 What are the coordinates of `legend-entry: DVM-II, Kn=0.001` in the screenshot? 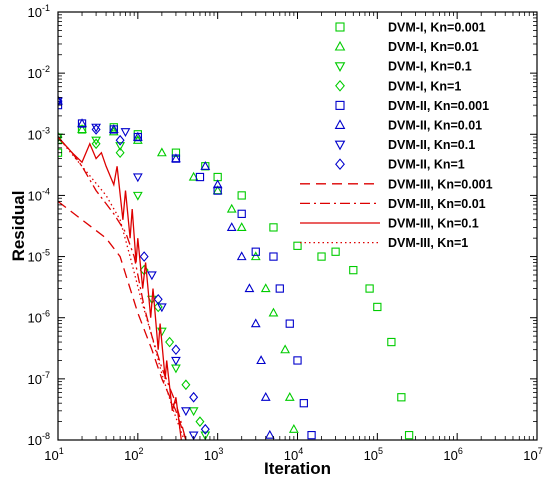 It's located at (412, 106).